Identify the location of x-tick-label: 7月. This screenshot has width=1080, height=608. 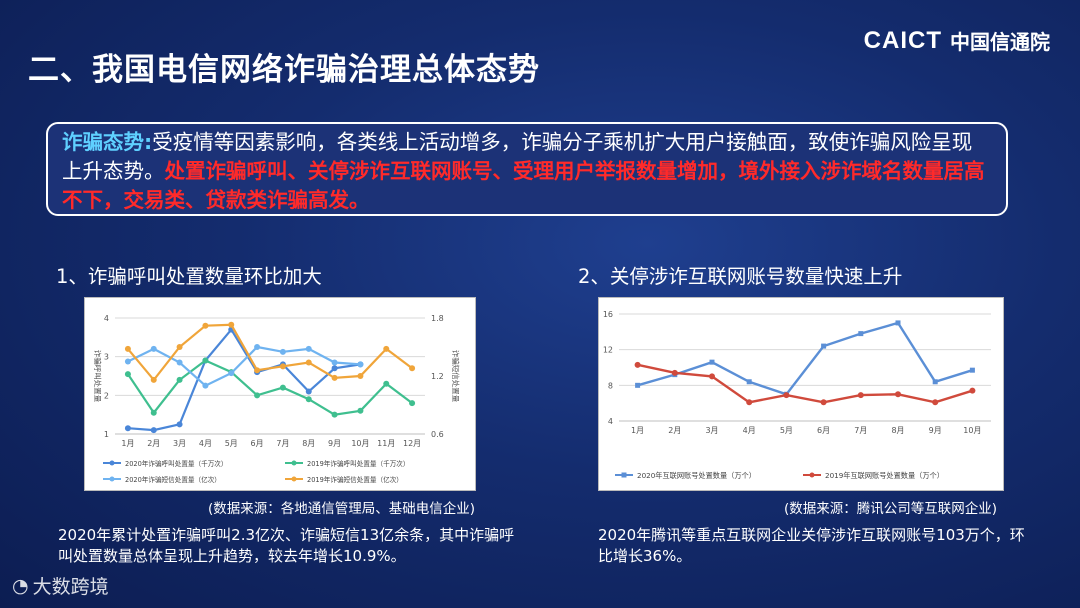
(282, 443).